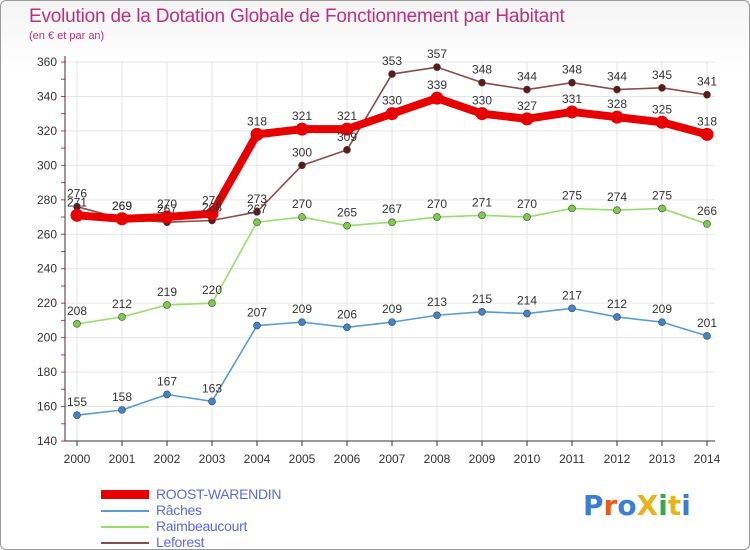 The height and width of the screenshot is (550, 750). Describe the element at coordinates (212, 459) in the screenshot. I see `x-tick-label: 2003` at that location.